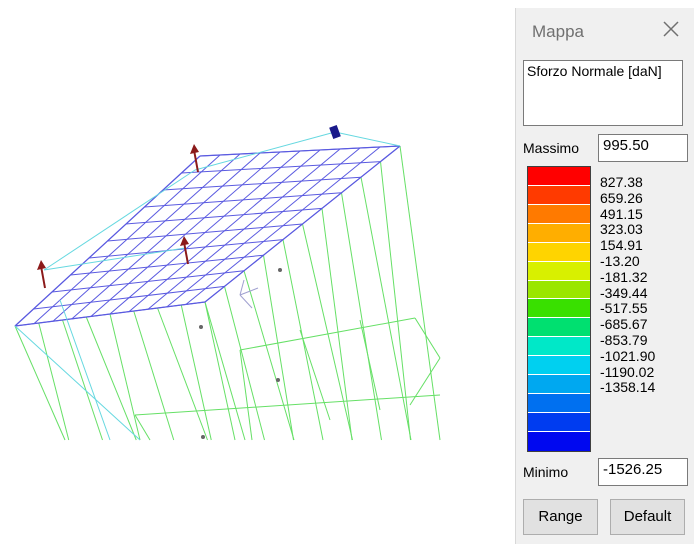 The width and height of the screenshot is (694, 549). Describe the element at coordinates (624, 276) in the screenshot. I see `scale-value: -181.32` at that location.